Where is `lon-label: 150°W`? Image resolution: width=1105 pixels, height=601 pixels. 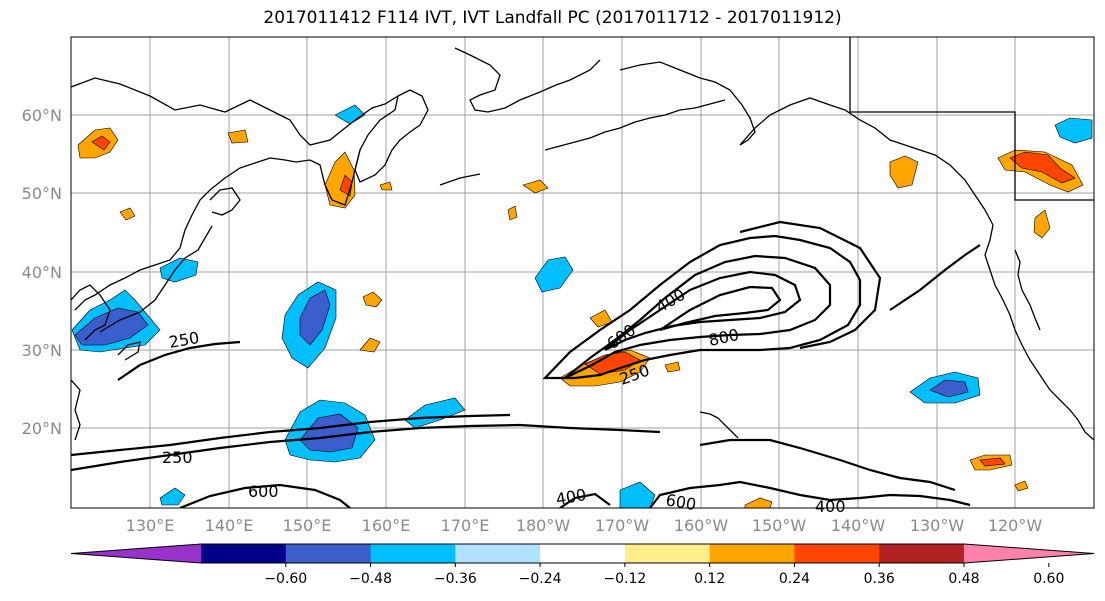
lon-label: 150°W is located at coordinates (779, 525).